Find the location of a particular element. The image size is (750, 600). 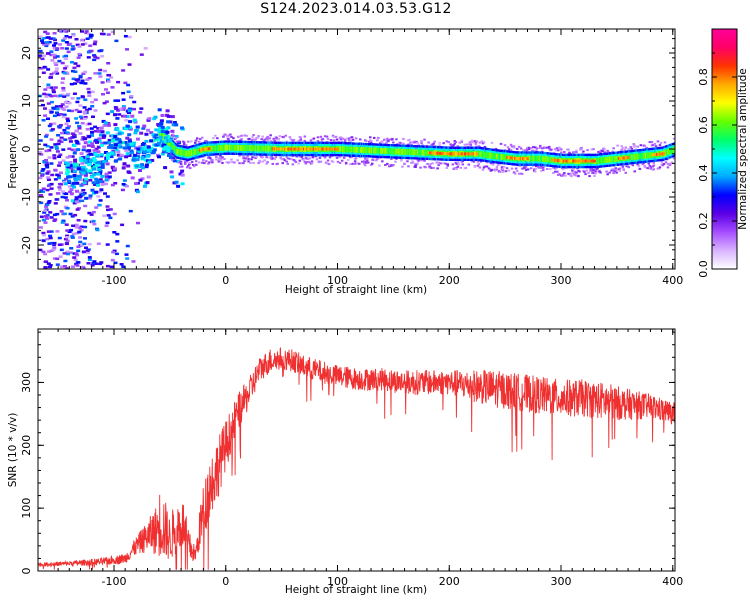

spectrogram-x-tick-label: 0 is located at coordinates (225, 280).